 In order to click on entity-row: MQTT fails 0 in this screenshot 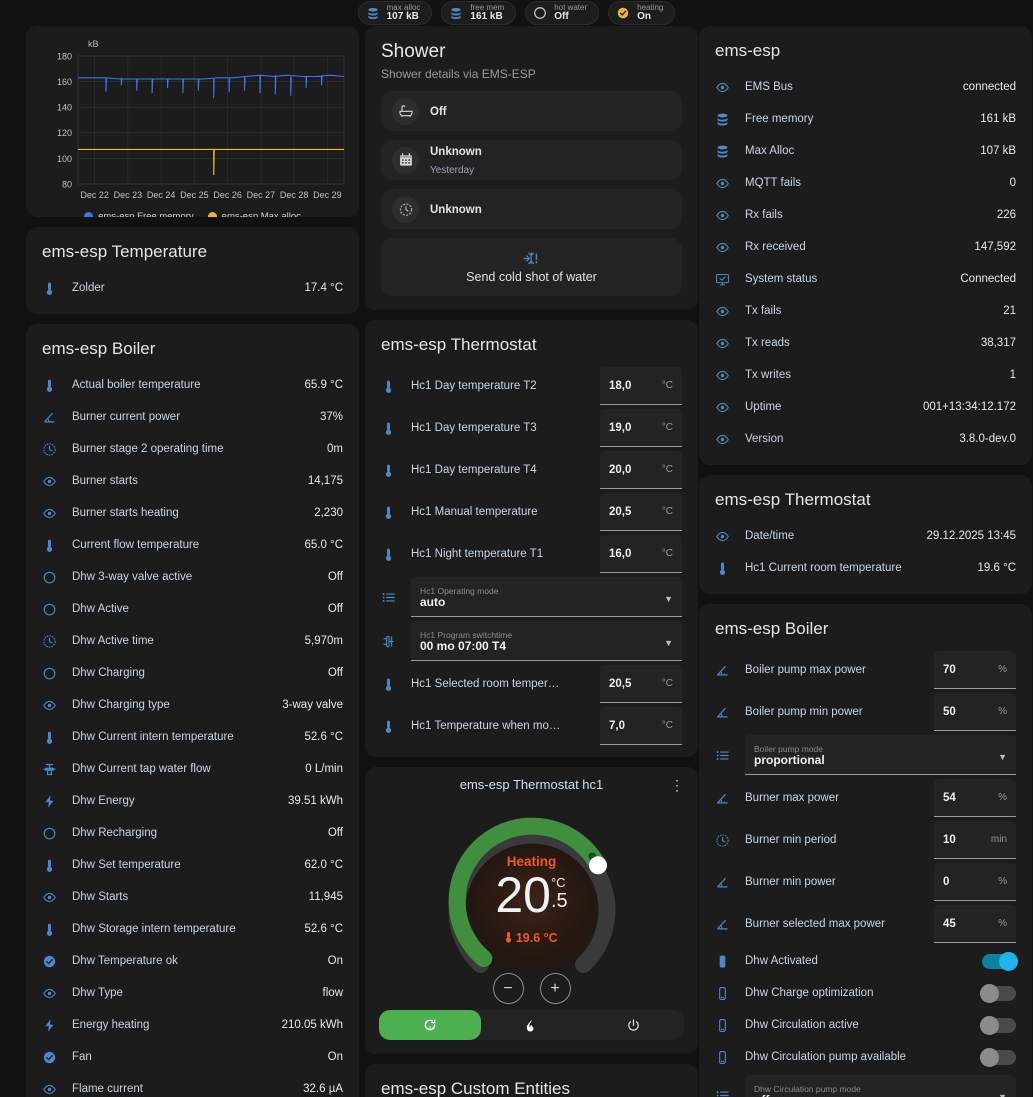, I will do `click(865, 183)`.